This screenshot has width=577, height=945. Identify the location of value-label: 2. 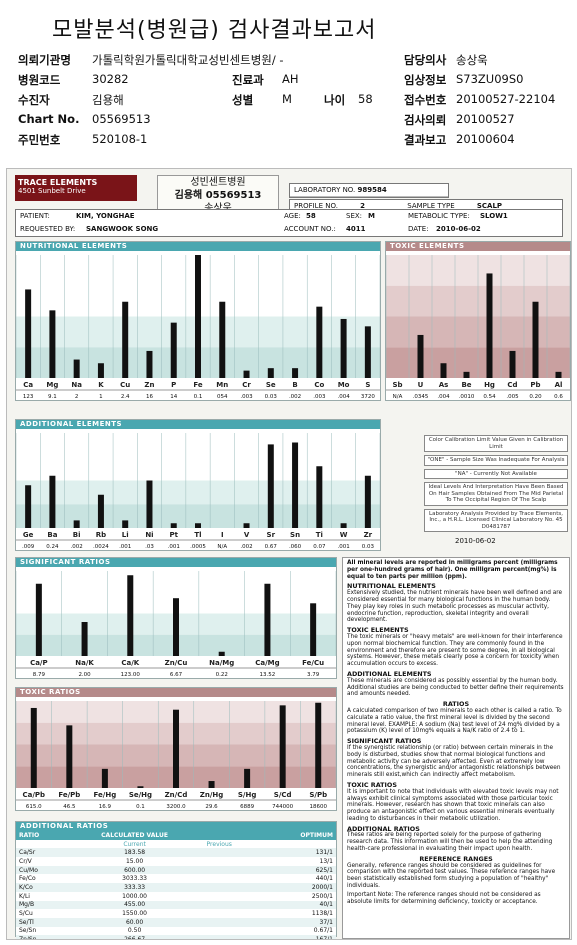
(77, 397).